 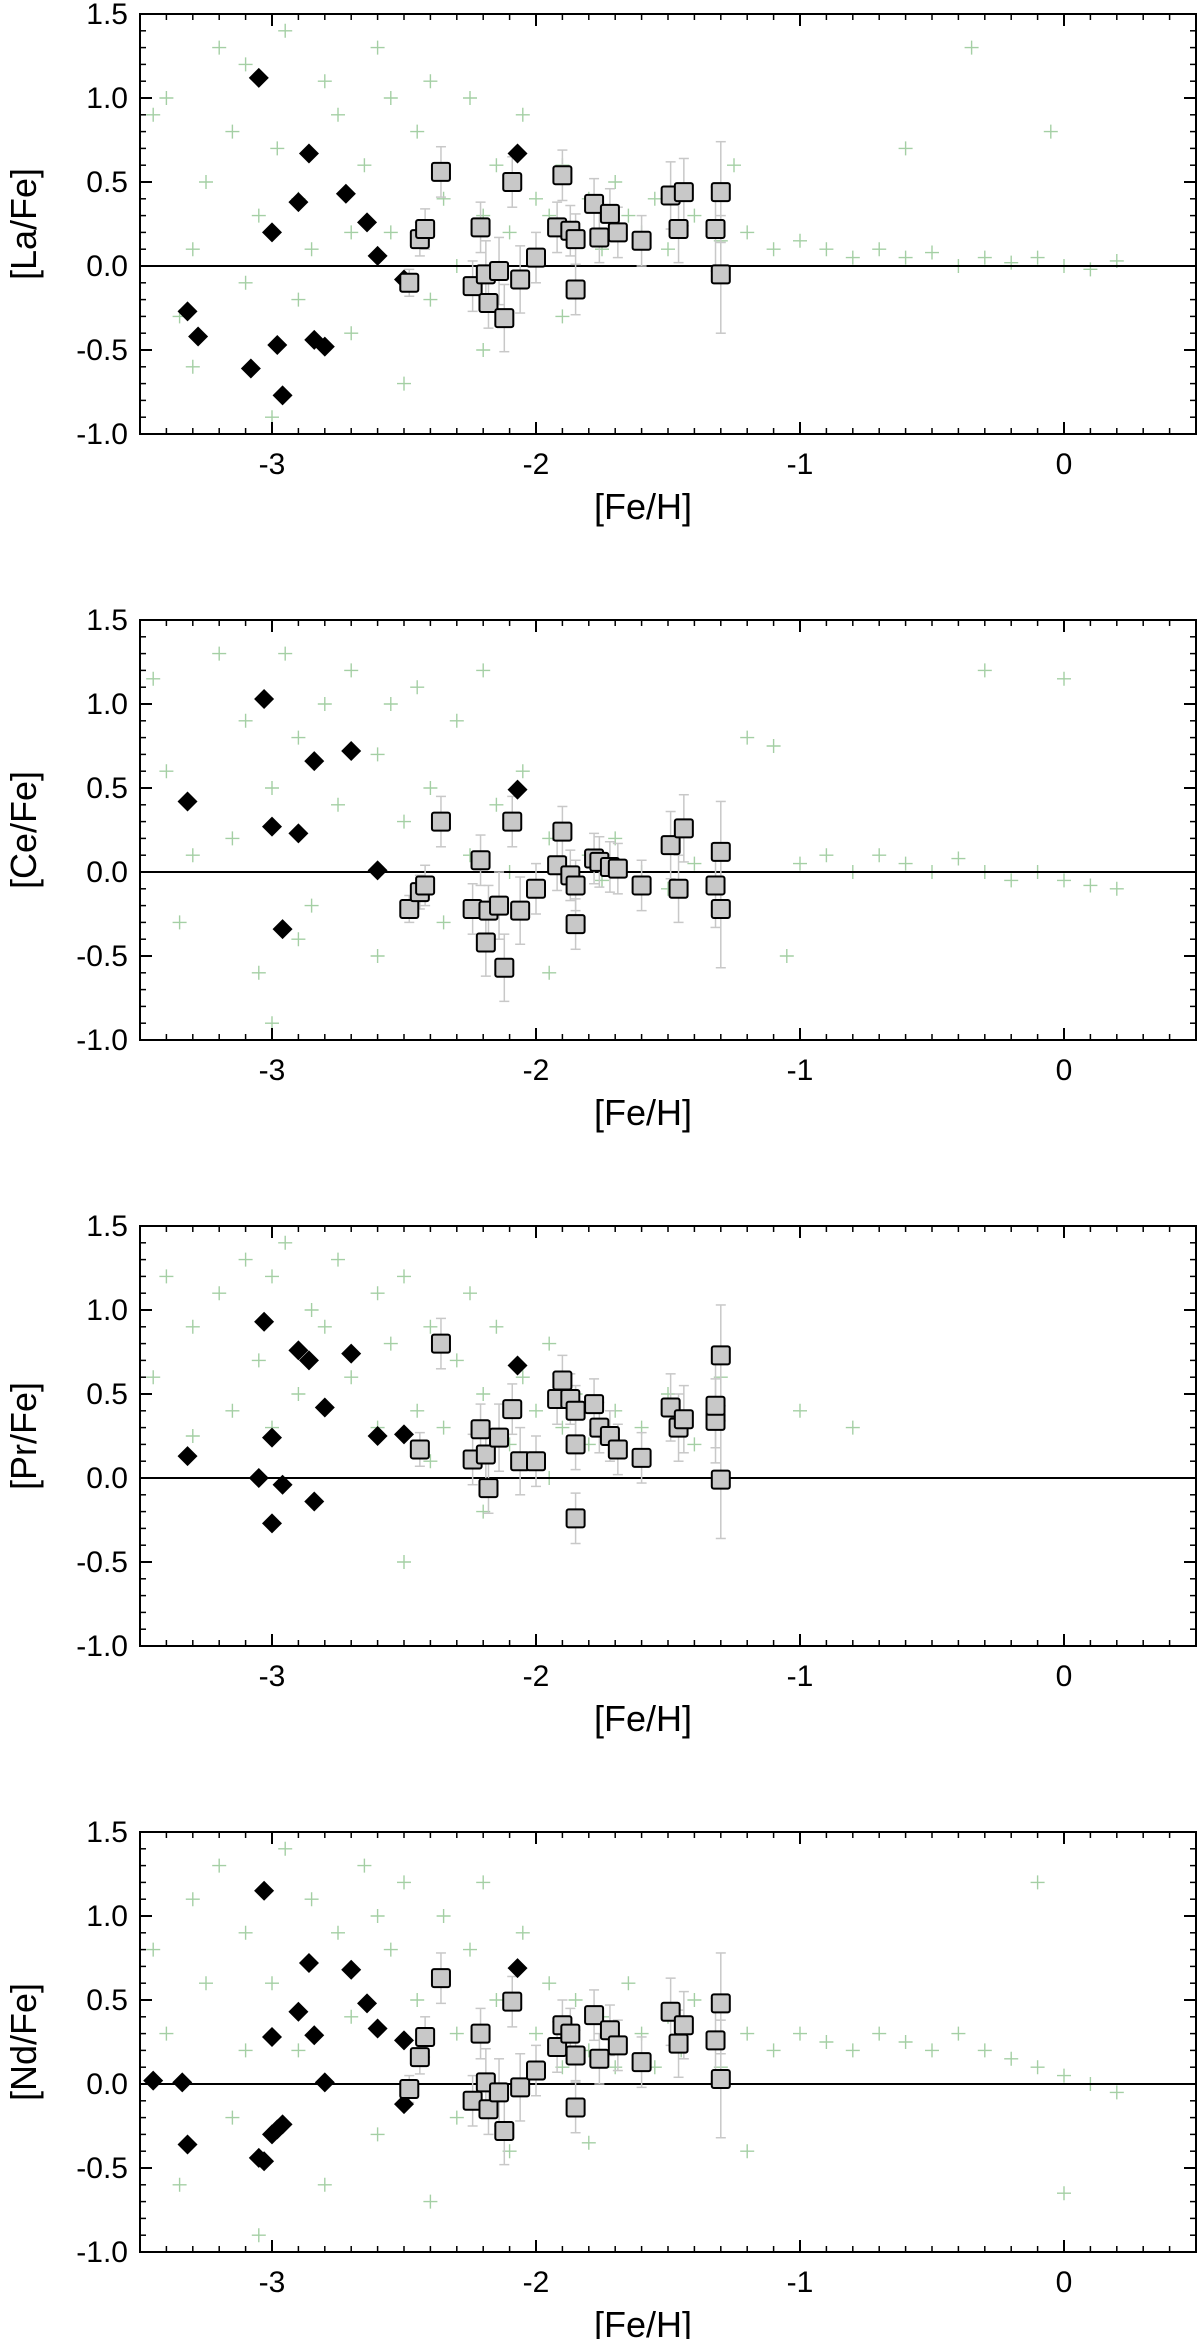 I want to click on data-layer, so click(x=668, y=1402).